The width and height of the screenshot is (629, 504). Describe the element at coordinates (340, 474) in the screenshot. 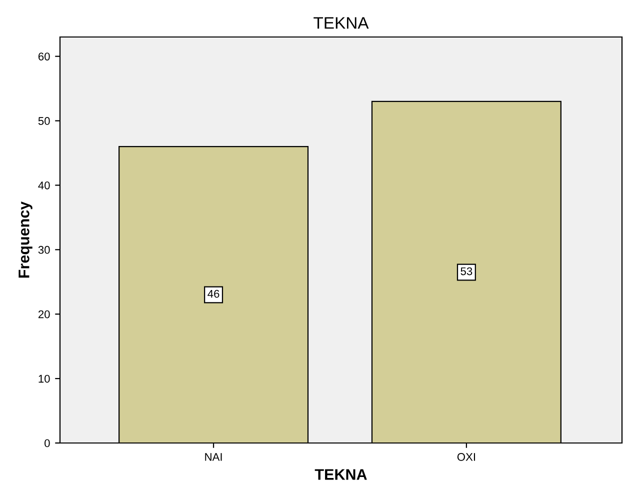

I see `x-axis-title: TEKNA` at that location.